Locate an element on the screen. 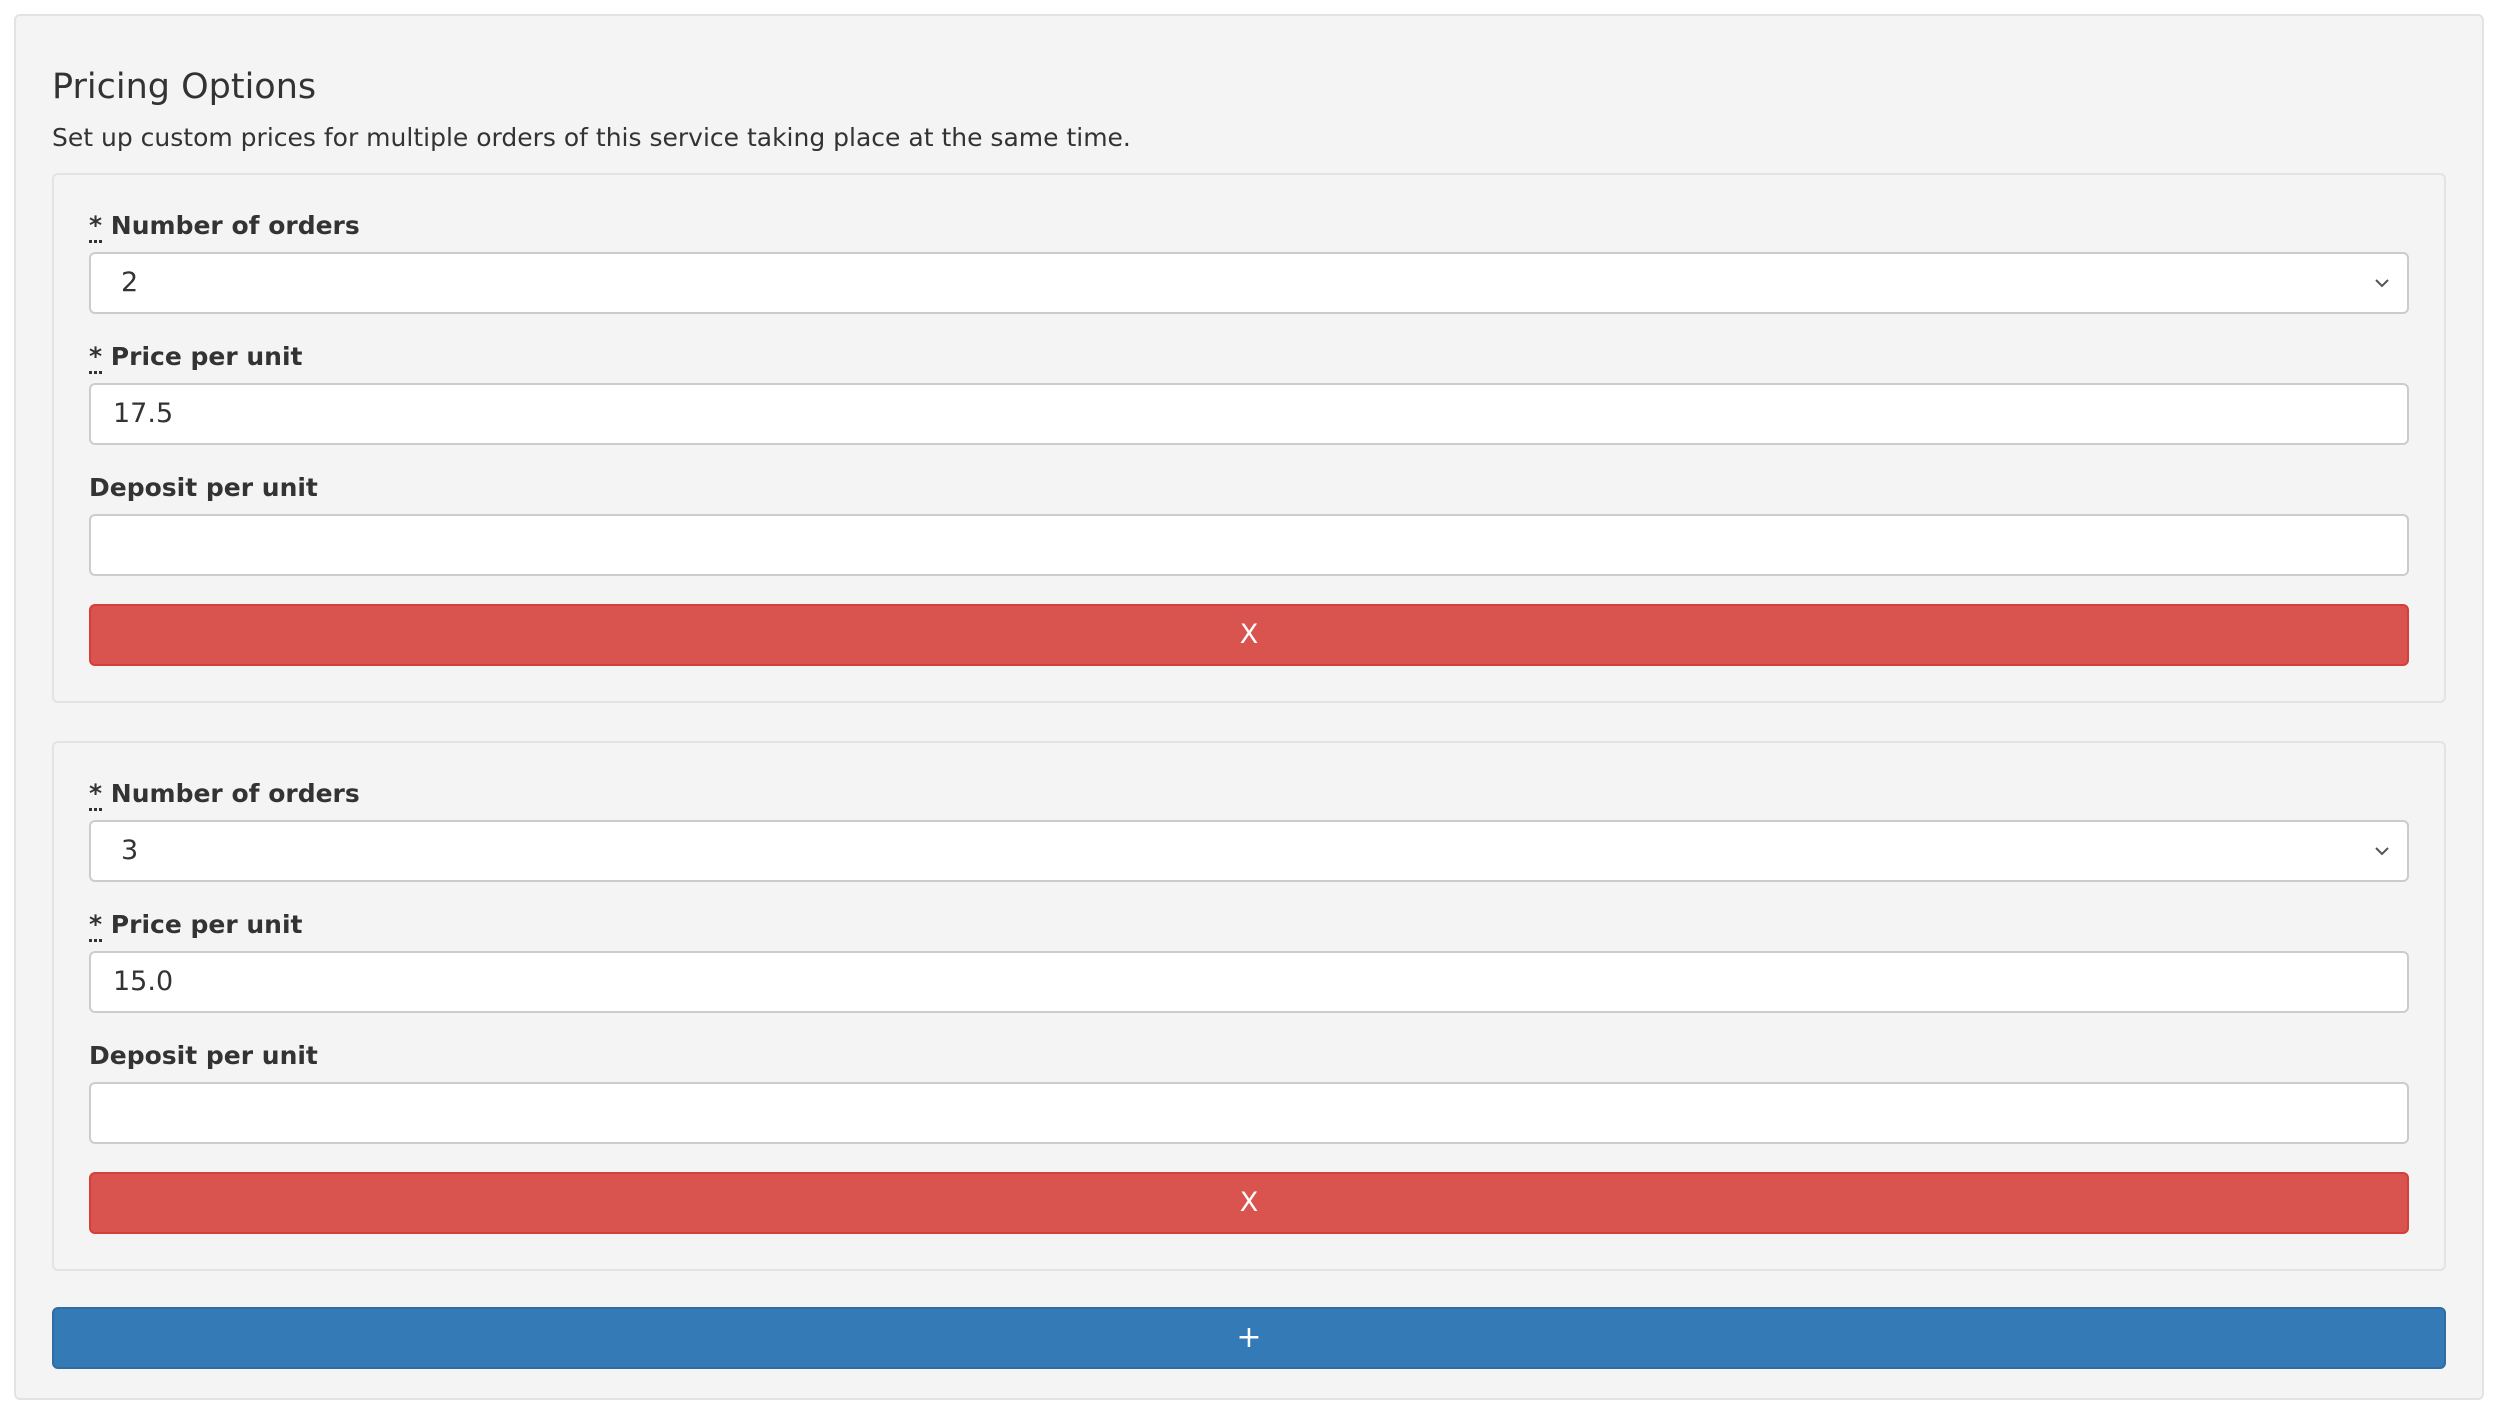 The width and height of the screenshot is (2500, 1416). number-of-orders-value: 3 is located at coordinates (1249, 850).